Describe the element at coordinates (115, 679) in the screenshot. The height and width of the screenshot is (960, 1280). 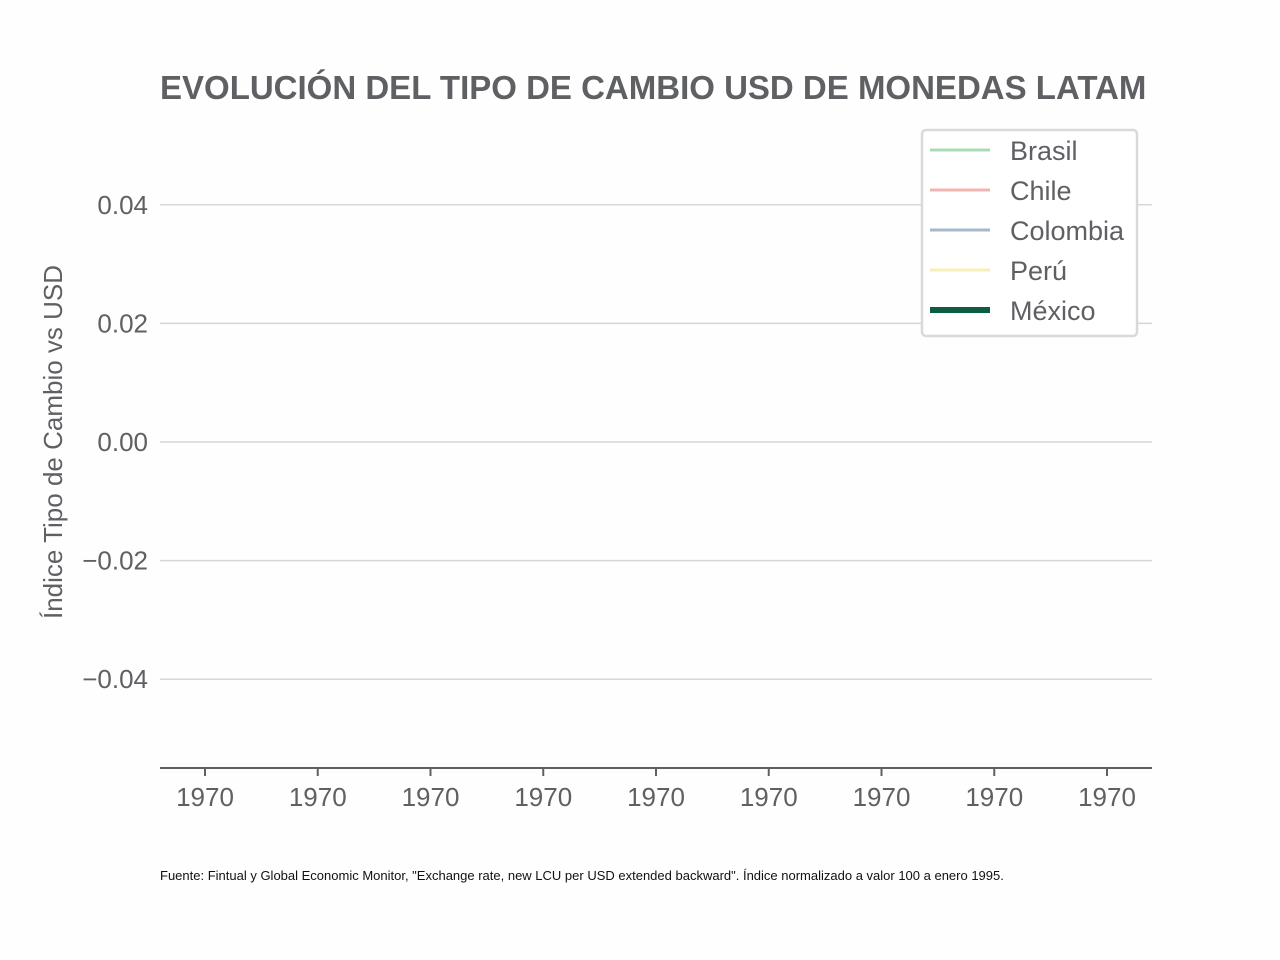
I see `y-tick-label: −0.04` at that location.